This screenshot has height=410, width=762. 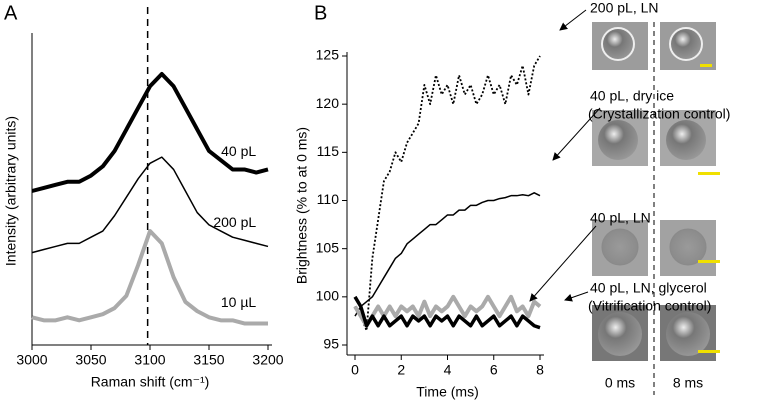 What do you see at coordinates (620, 218) in the screenshot?
I see `annotation: 40 pL, LN` at bounding box center [620, 218].